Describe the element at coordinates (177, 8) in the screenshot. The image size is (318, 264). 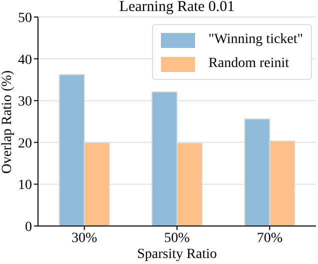
I see `chart-title: Learning Rate 0.01` at that location.